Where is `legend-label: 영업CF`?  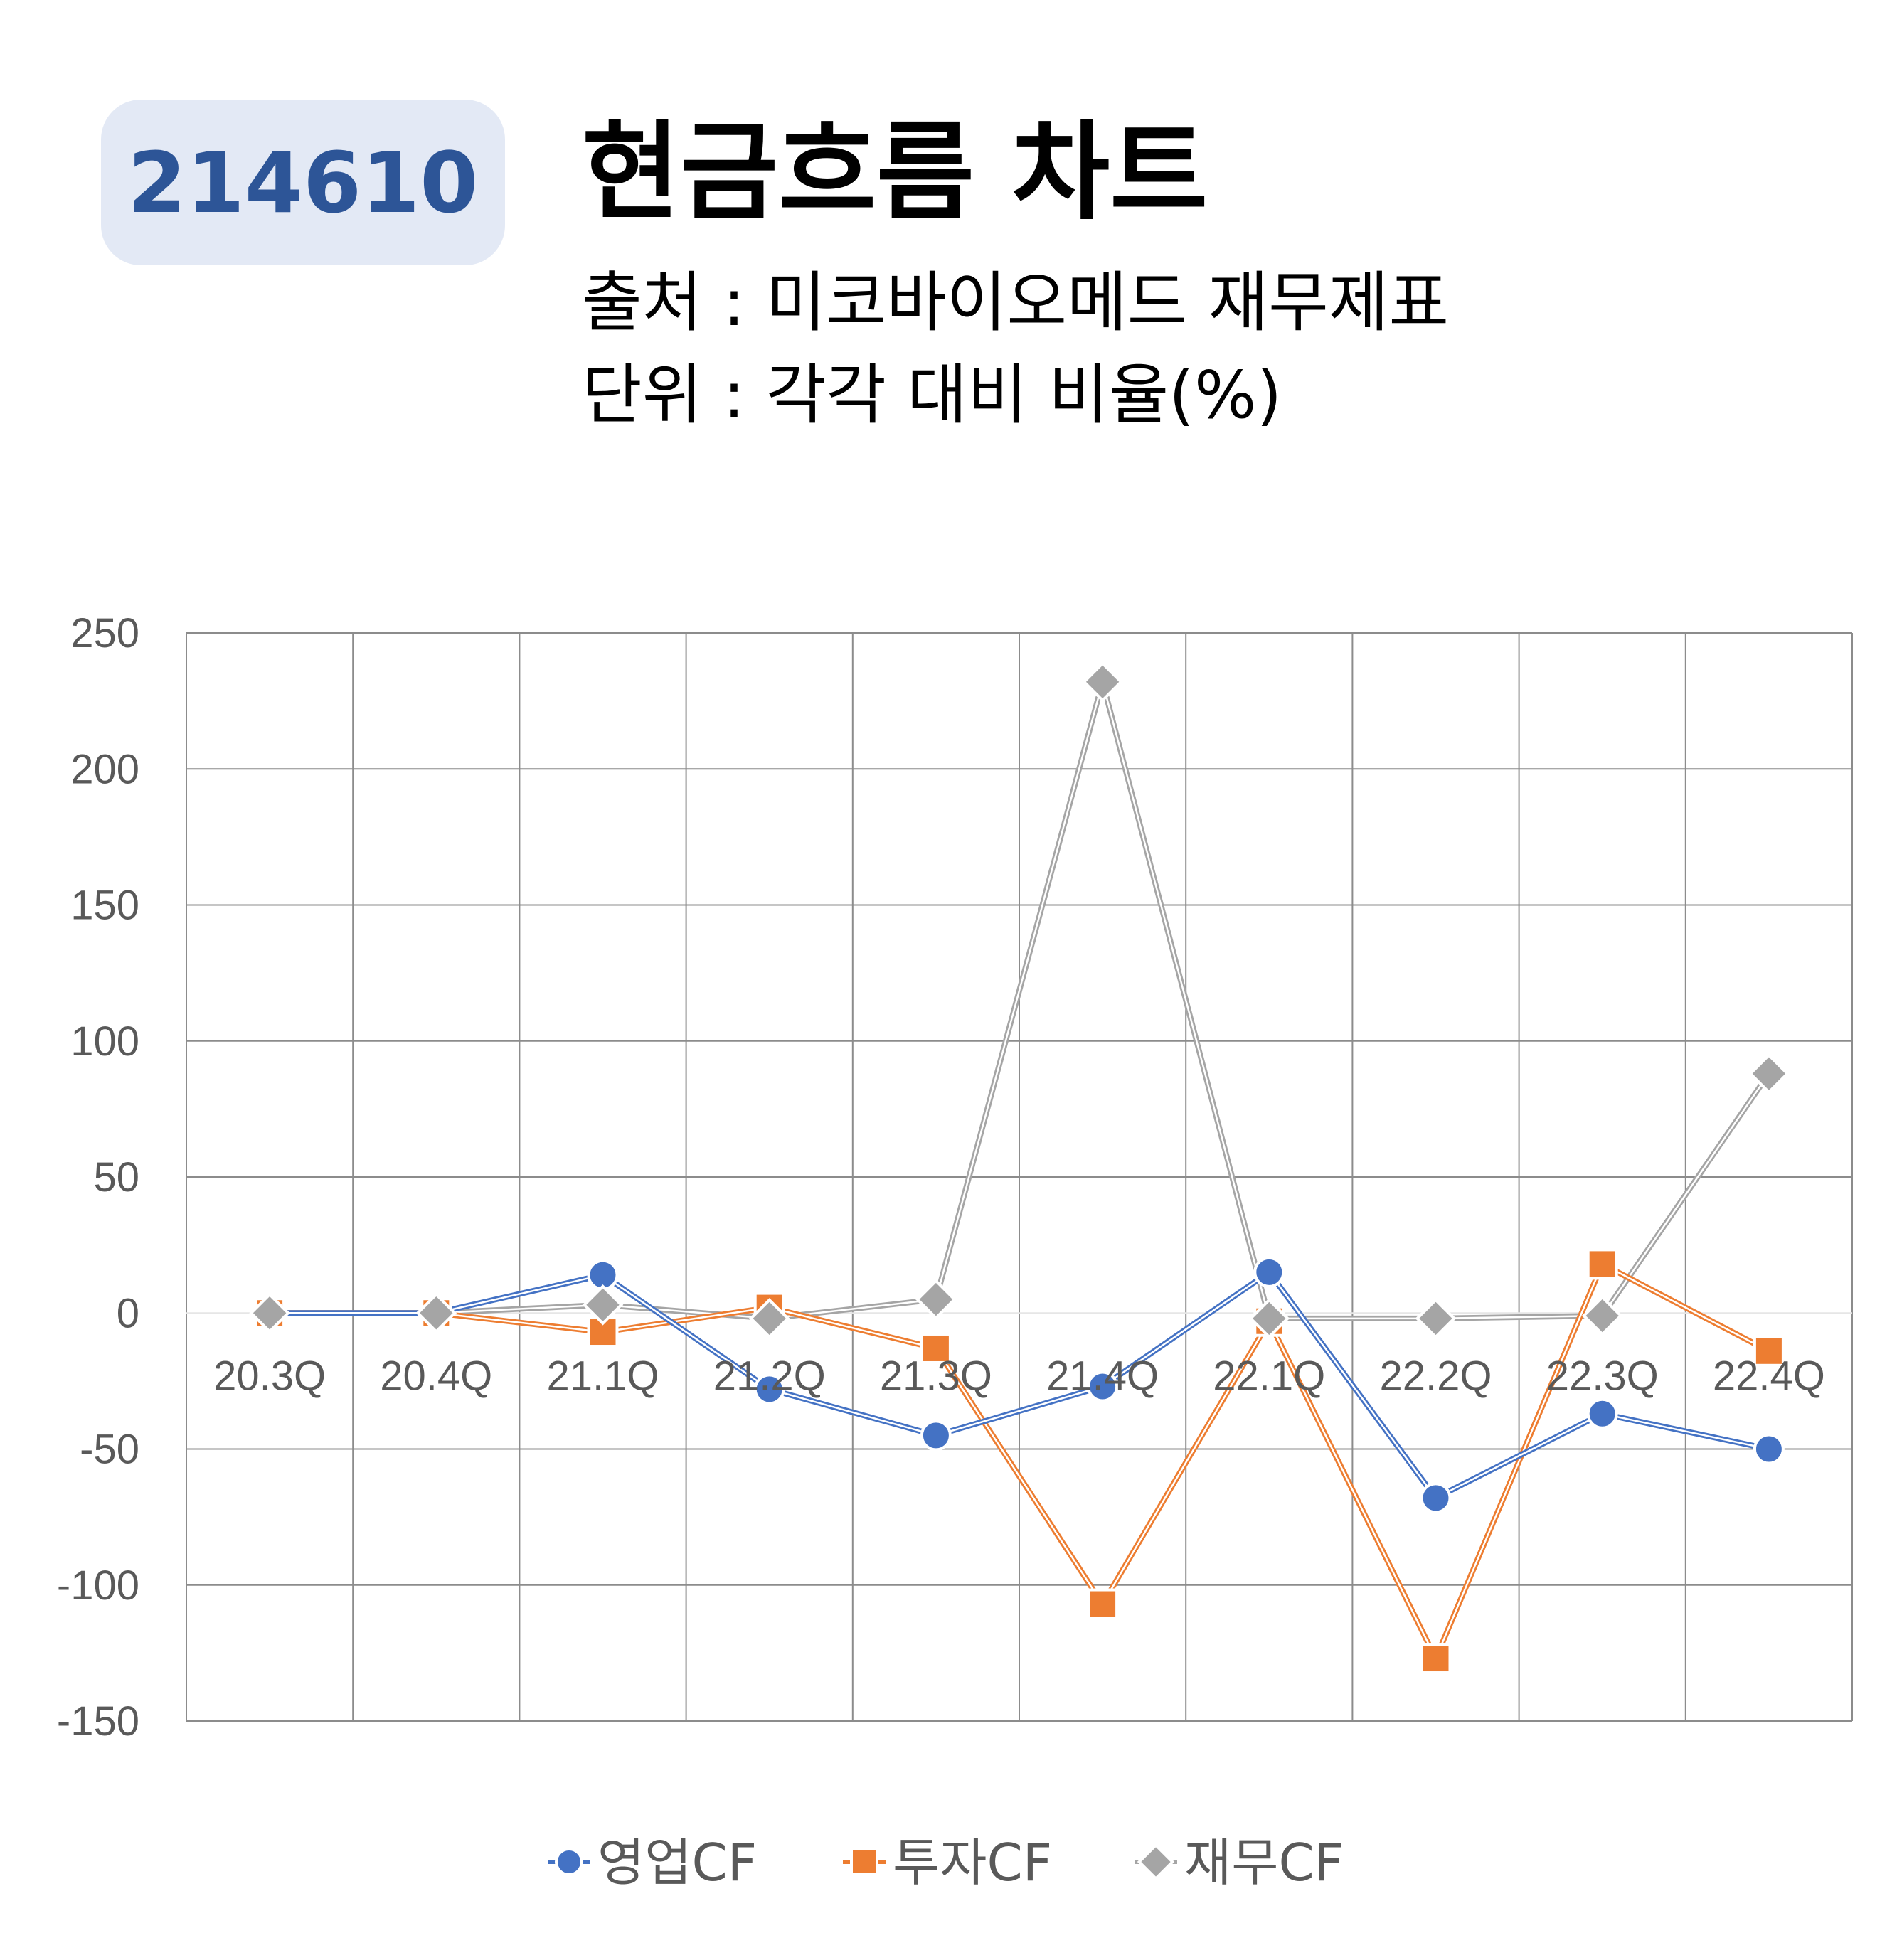 legend-label: 영업CF is located at coordinates (677, 1862).